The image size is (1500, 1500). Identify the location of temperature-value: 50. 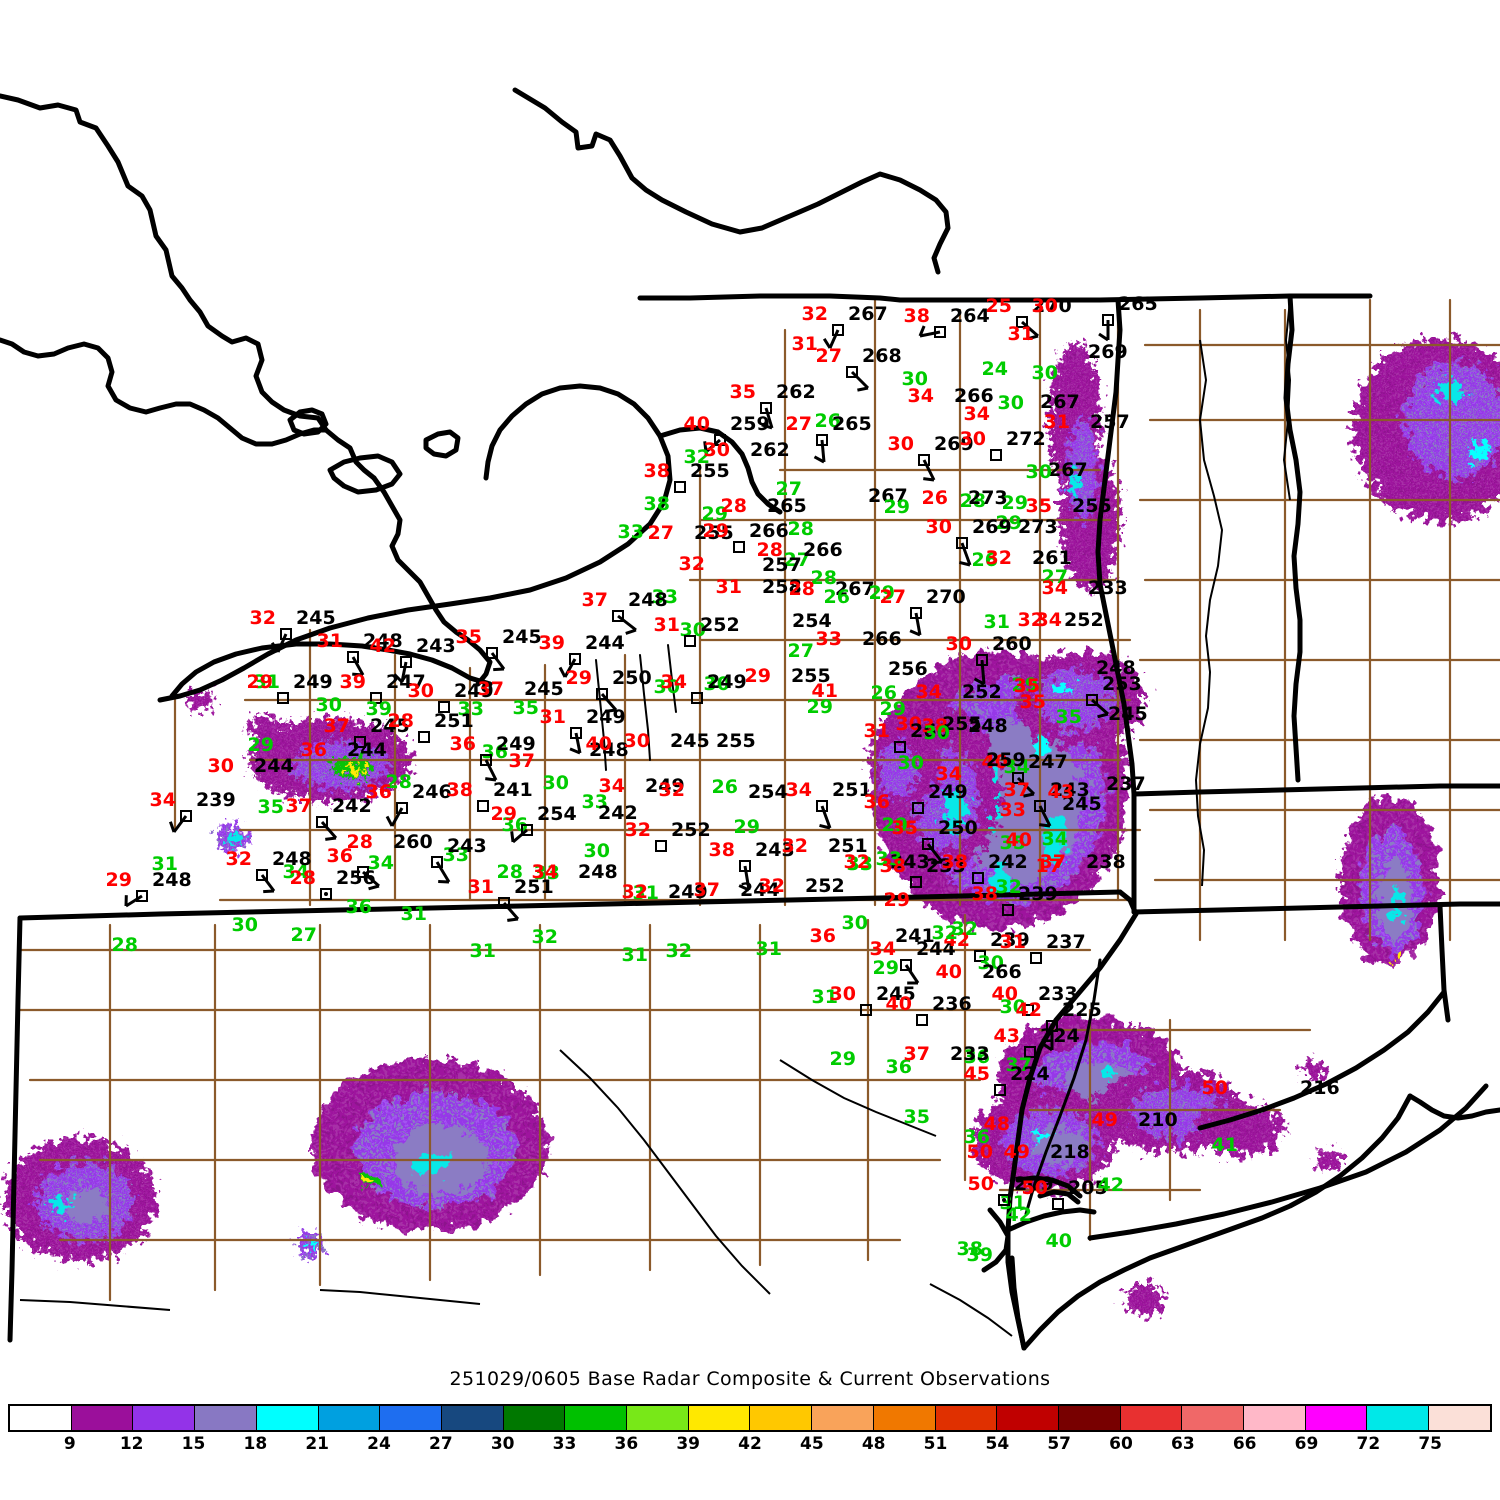
(979, 1152).